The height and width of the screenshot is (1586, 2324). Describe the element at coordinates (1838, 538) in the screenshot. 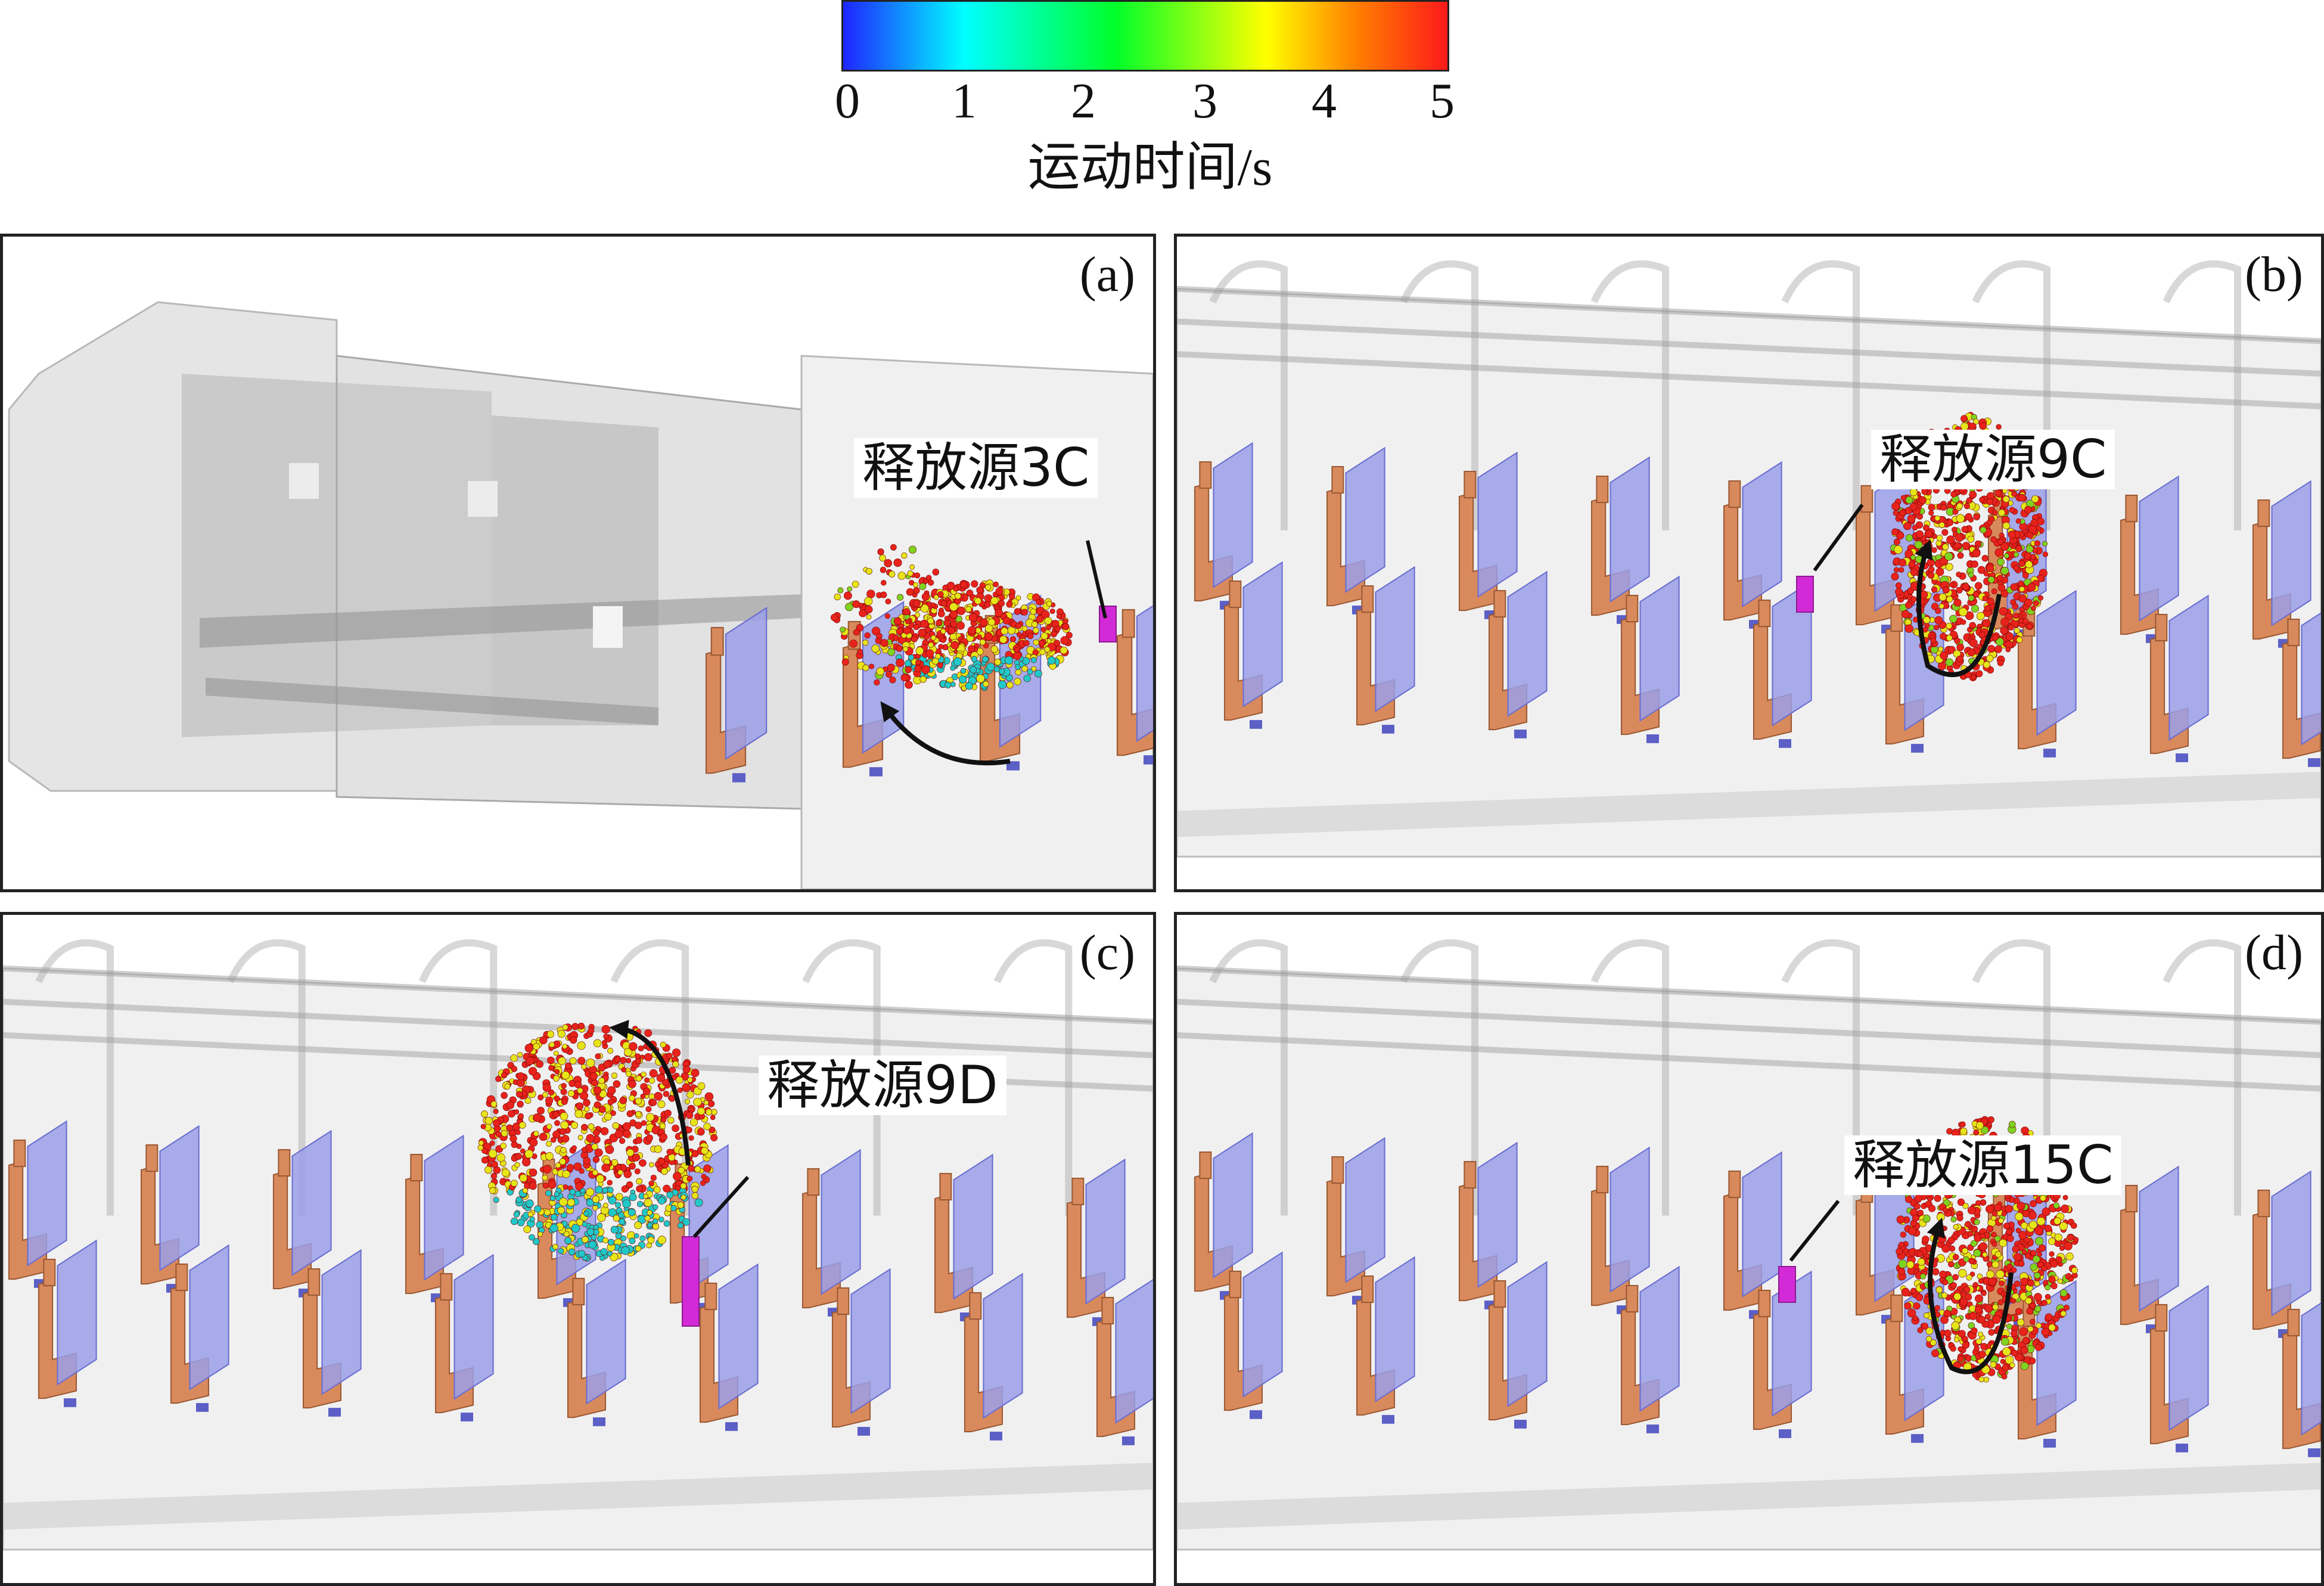

I see `leader-line` at that location.